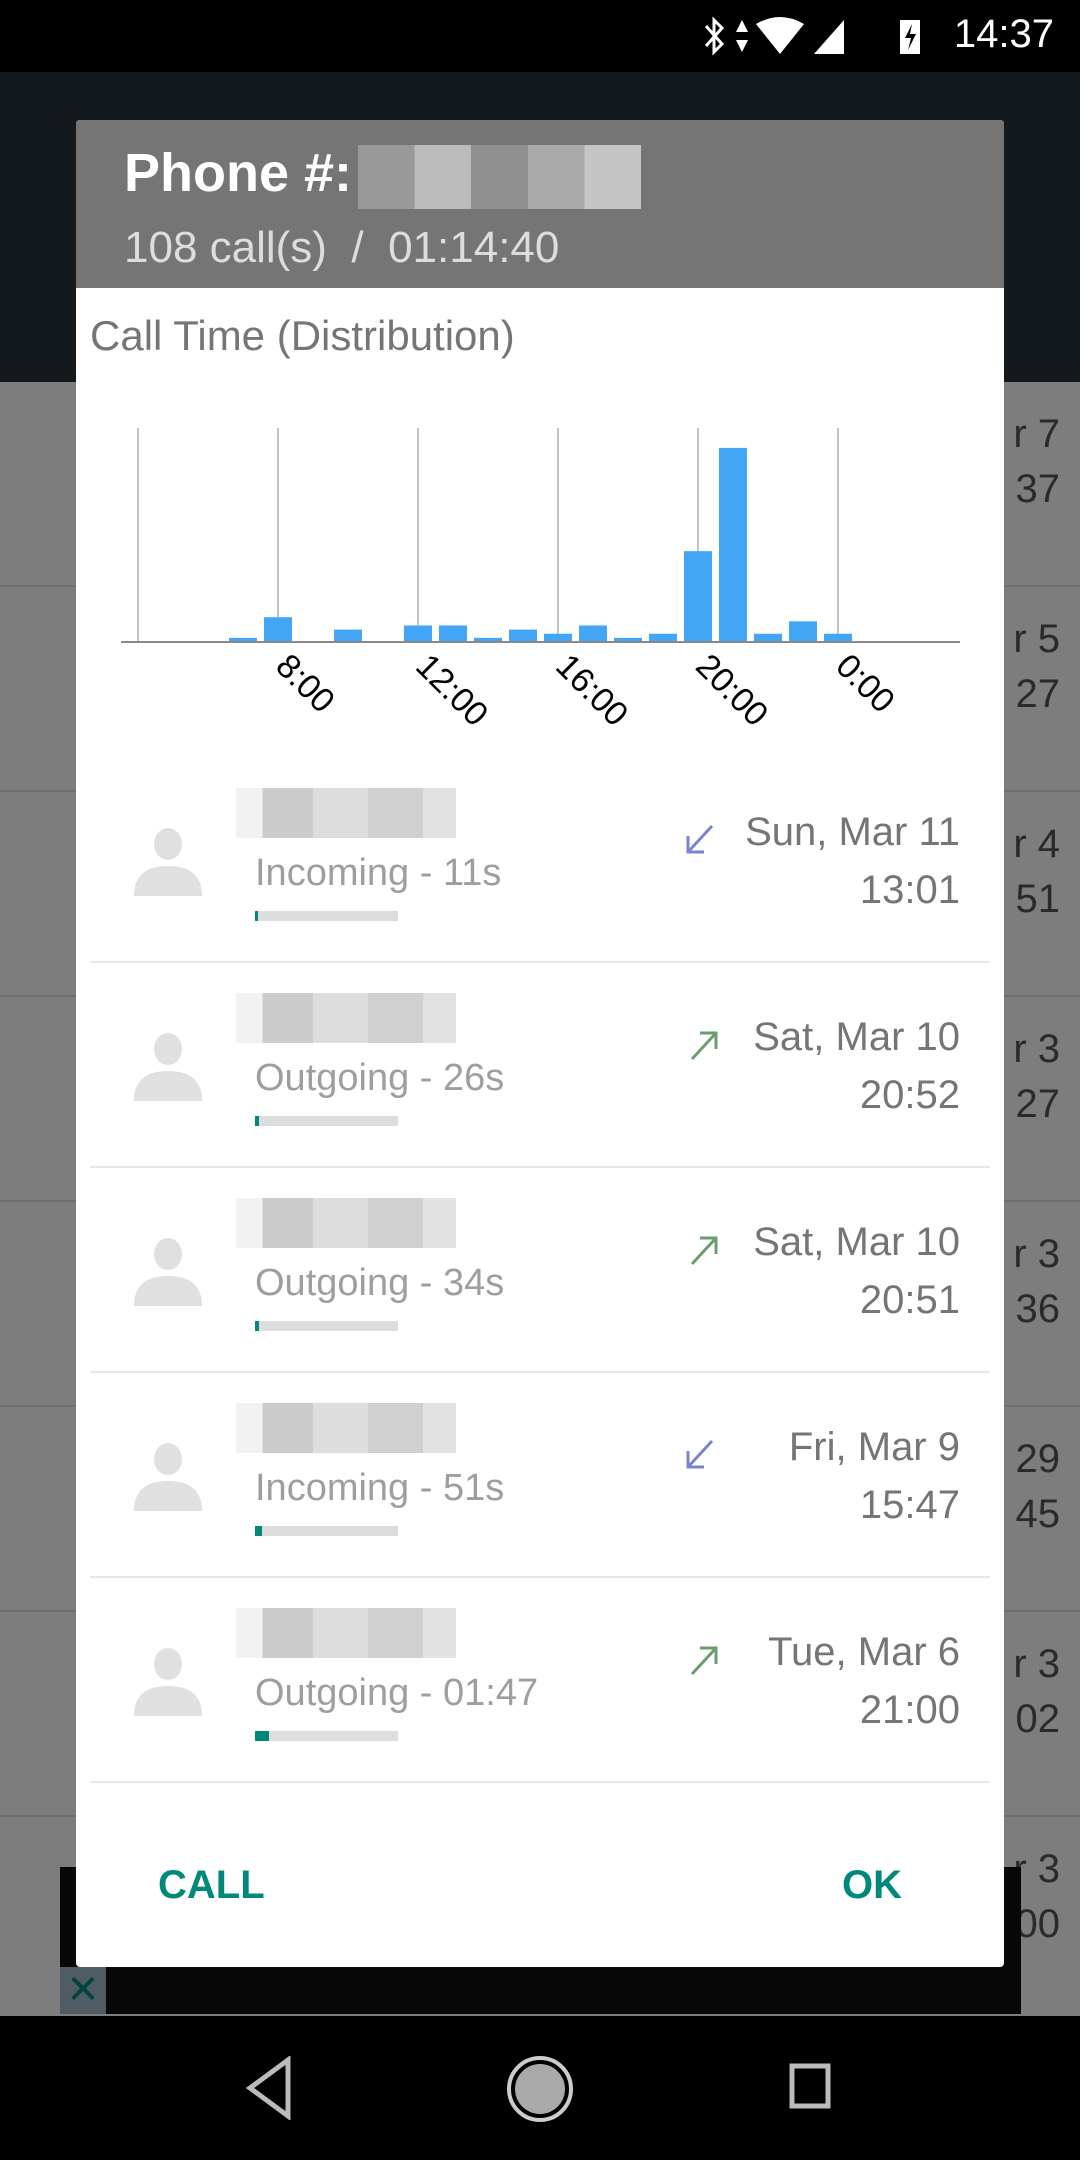 The image size is (1080, 2160). What do you see at coordinates (864, 1652) in the screenshot?
I see `call-date: Tue, Mar 6` at bounding box center [864, 1652].